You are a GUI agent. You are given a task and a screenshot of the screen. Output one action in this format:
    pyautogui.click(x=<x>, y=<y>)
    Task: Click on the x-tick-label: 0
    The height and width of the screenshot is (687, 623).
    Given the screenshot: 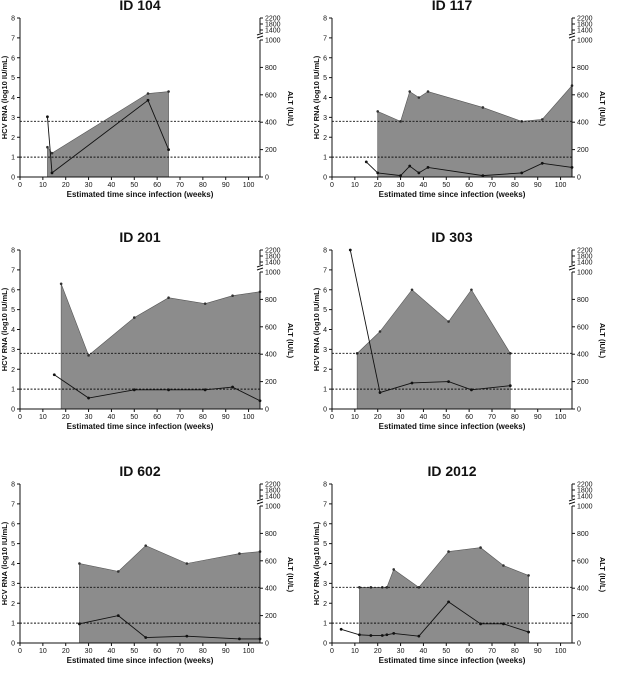 What is the action you would take?
    pyautogui.click(x=20, y=185)
    